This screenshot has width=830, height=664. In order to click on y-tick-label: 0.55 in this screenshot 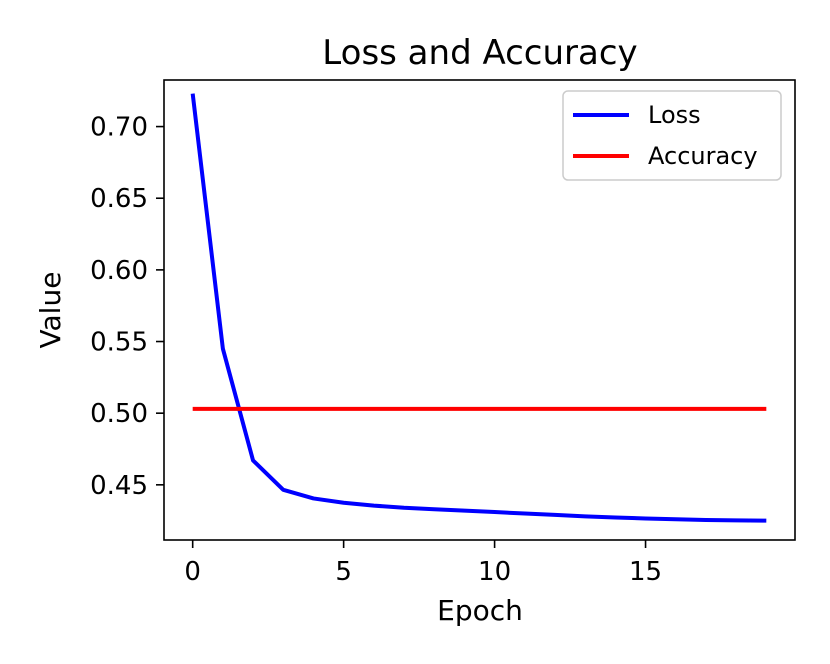, I will do `click(119, 343)`.